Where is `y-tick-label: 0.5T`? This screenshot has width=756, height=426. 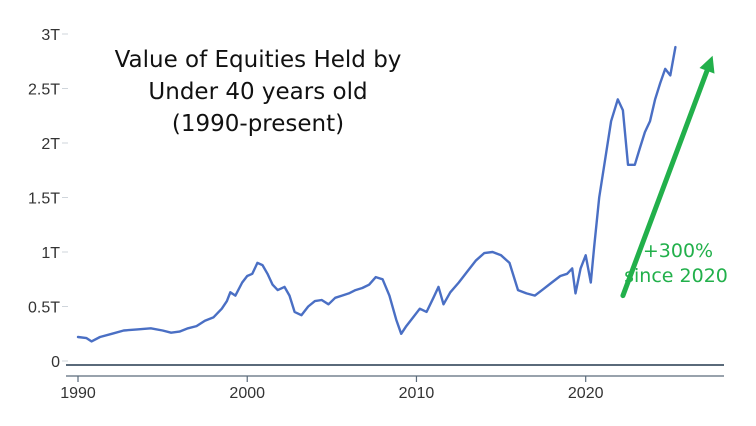
y-tick-label: 0.5T is located at coordinates (44, 308).